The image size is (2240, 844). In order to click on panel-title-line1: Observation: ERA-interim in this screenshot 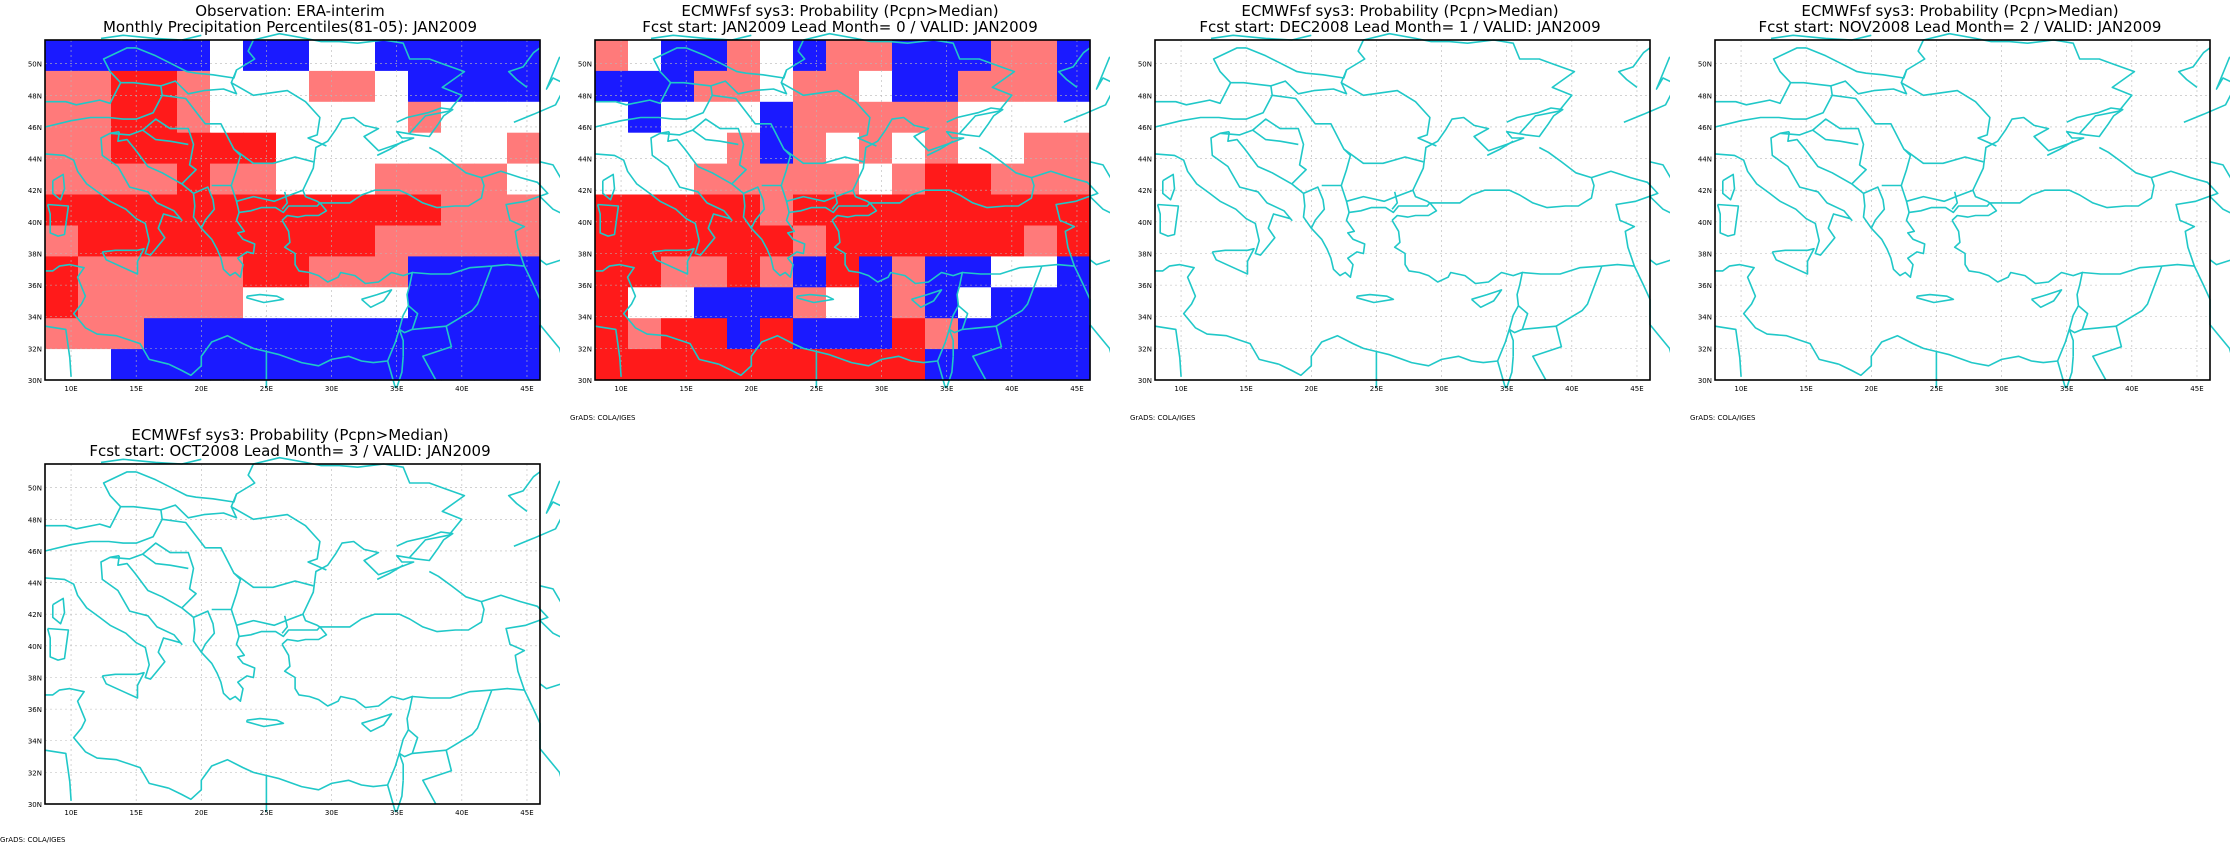, I will do `click(290, 11)`.